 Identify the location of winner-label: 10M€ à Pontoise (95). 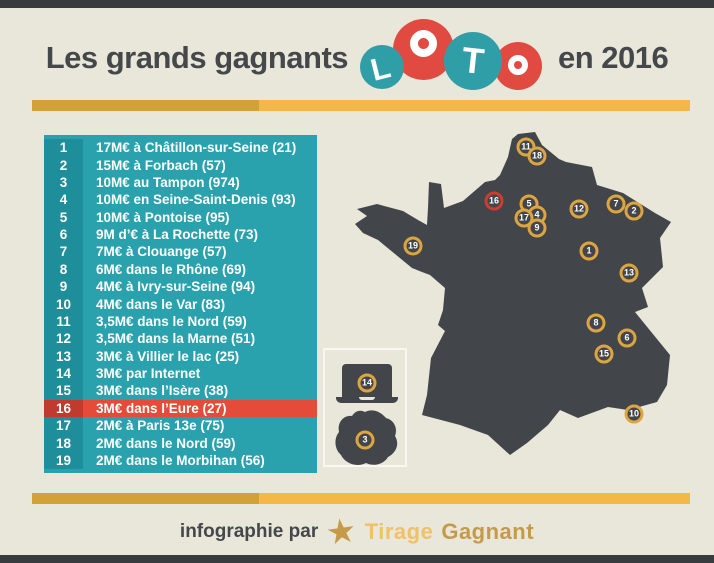
(163, 217).